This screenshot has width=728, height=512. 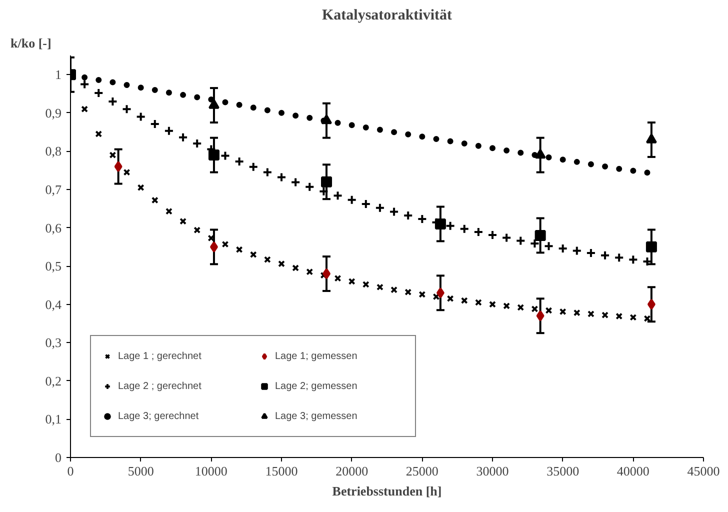 I want to click on y-tick-label: 0,5, so click(x=53, y=266).